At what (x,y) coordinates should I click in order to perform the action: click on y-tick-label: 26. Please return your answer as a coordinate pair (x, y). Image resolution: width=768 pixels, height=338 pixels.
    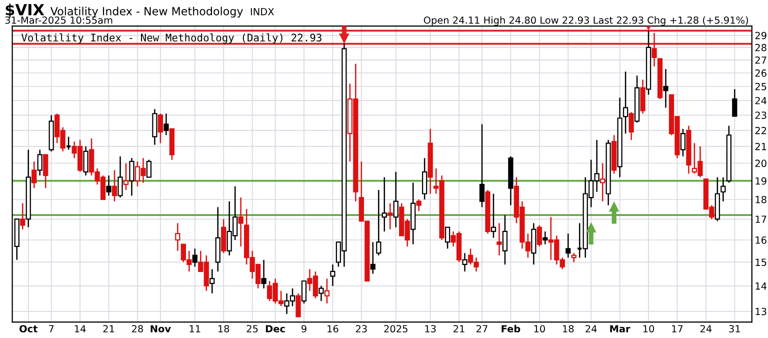
    Looking at the image, I should click on (760, 73).